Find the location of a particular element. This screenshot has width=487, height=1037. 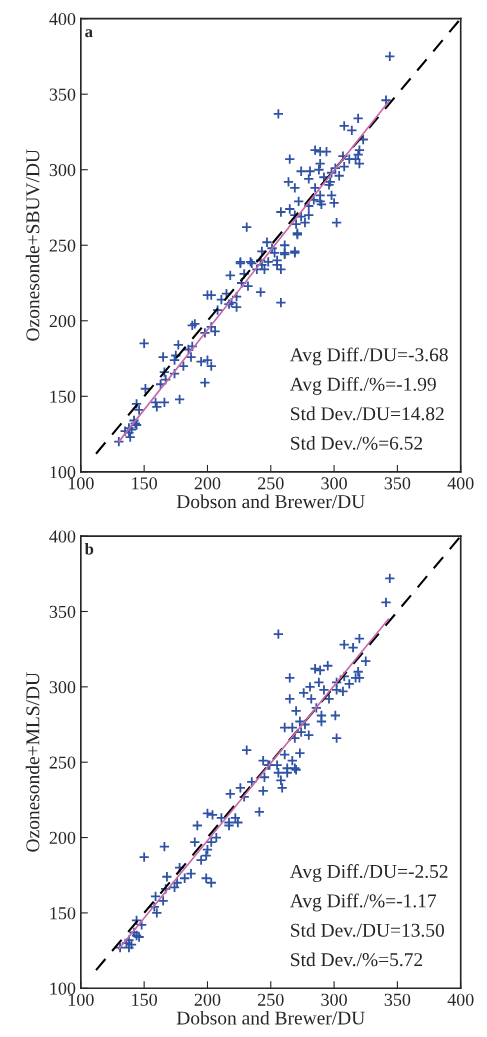

annotation: b is located at coordinates (89, 548).